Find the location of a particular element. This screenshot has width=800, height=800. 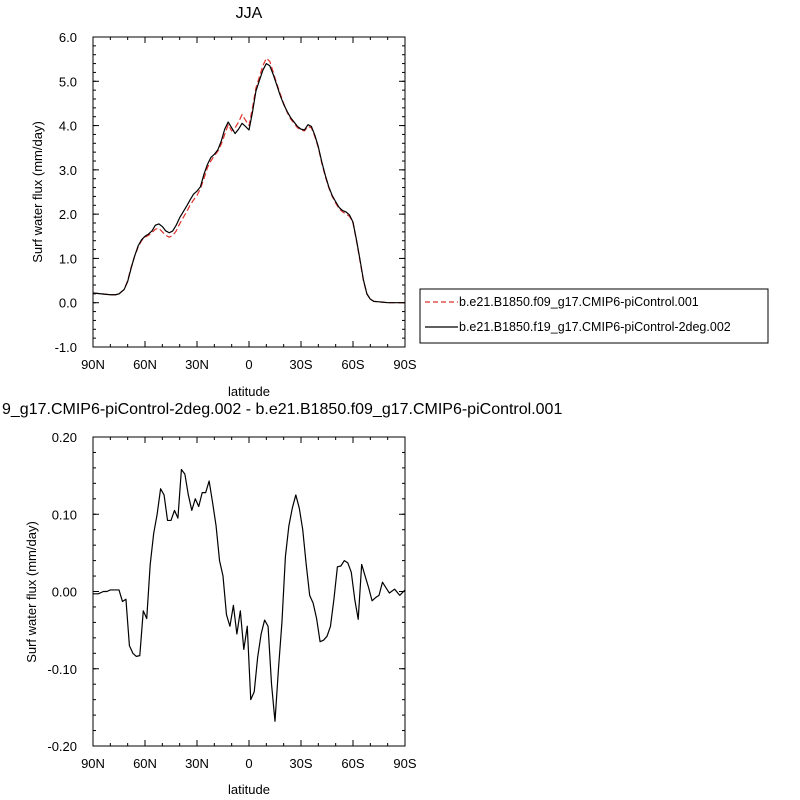

top-y-tick-label: 0.0 is located at coordinates (68, 303).